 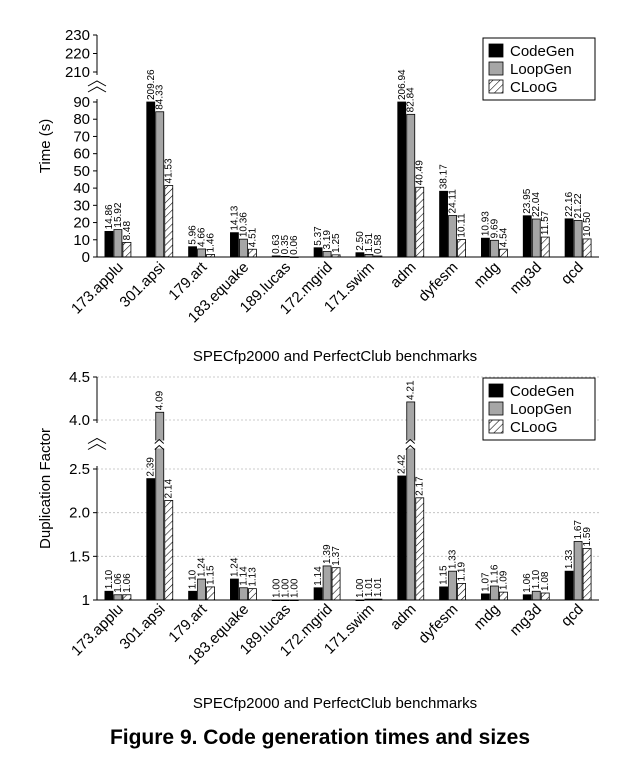 I want to click on y-tick-label: 90, so click(x=81, y=102).